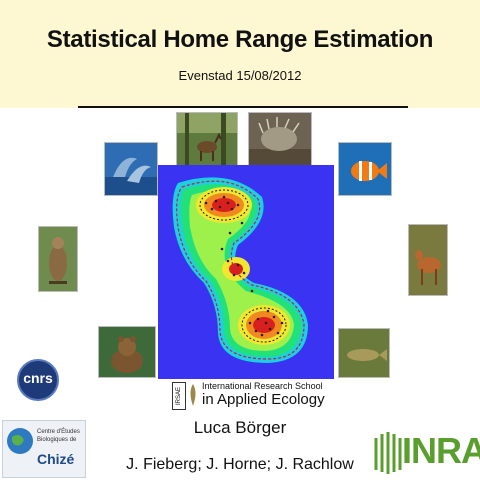 This screenshot has width=480, height=480. I want to click on chize-name: Chizé, so click(56, 459).